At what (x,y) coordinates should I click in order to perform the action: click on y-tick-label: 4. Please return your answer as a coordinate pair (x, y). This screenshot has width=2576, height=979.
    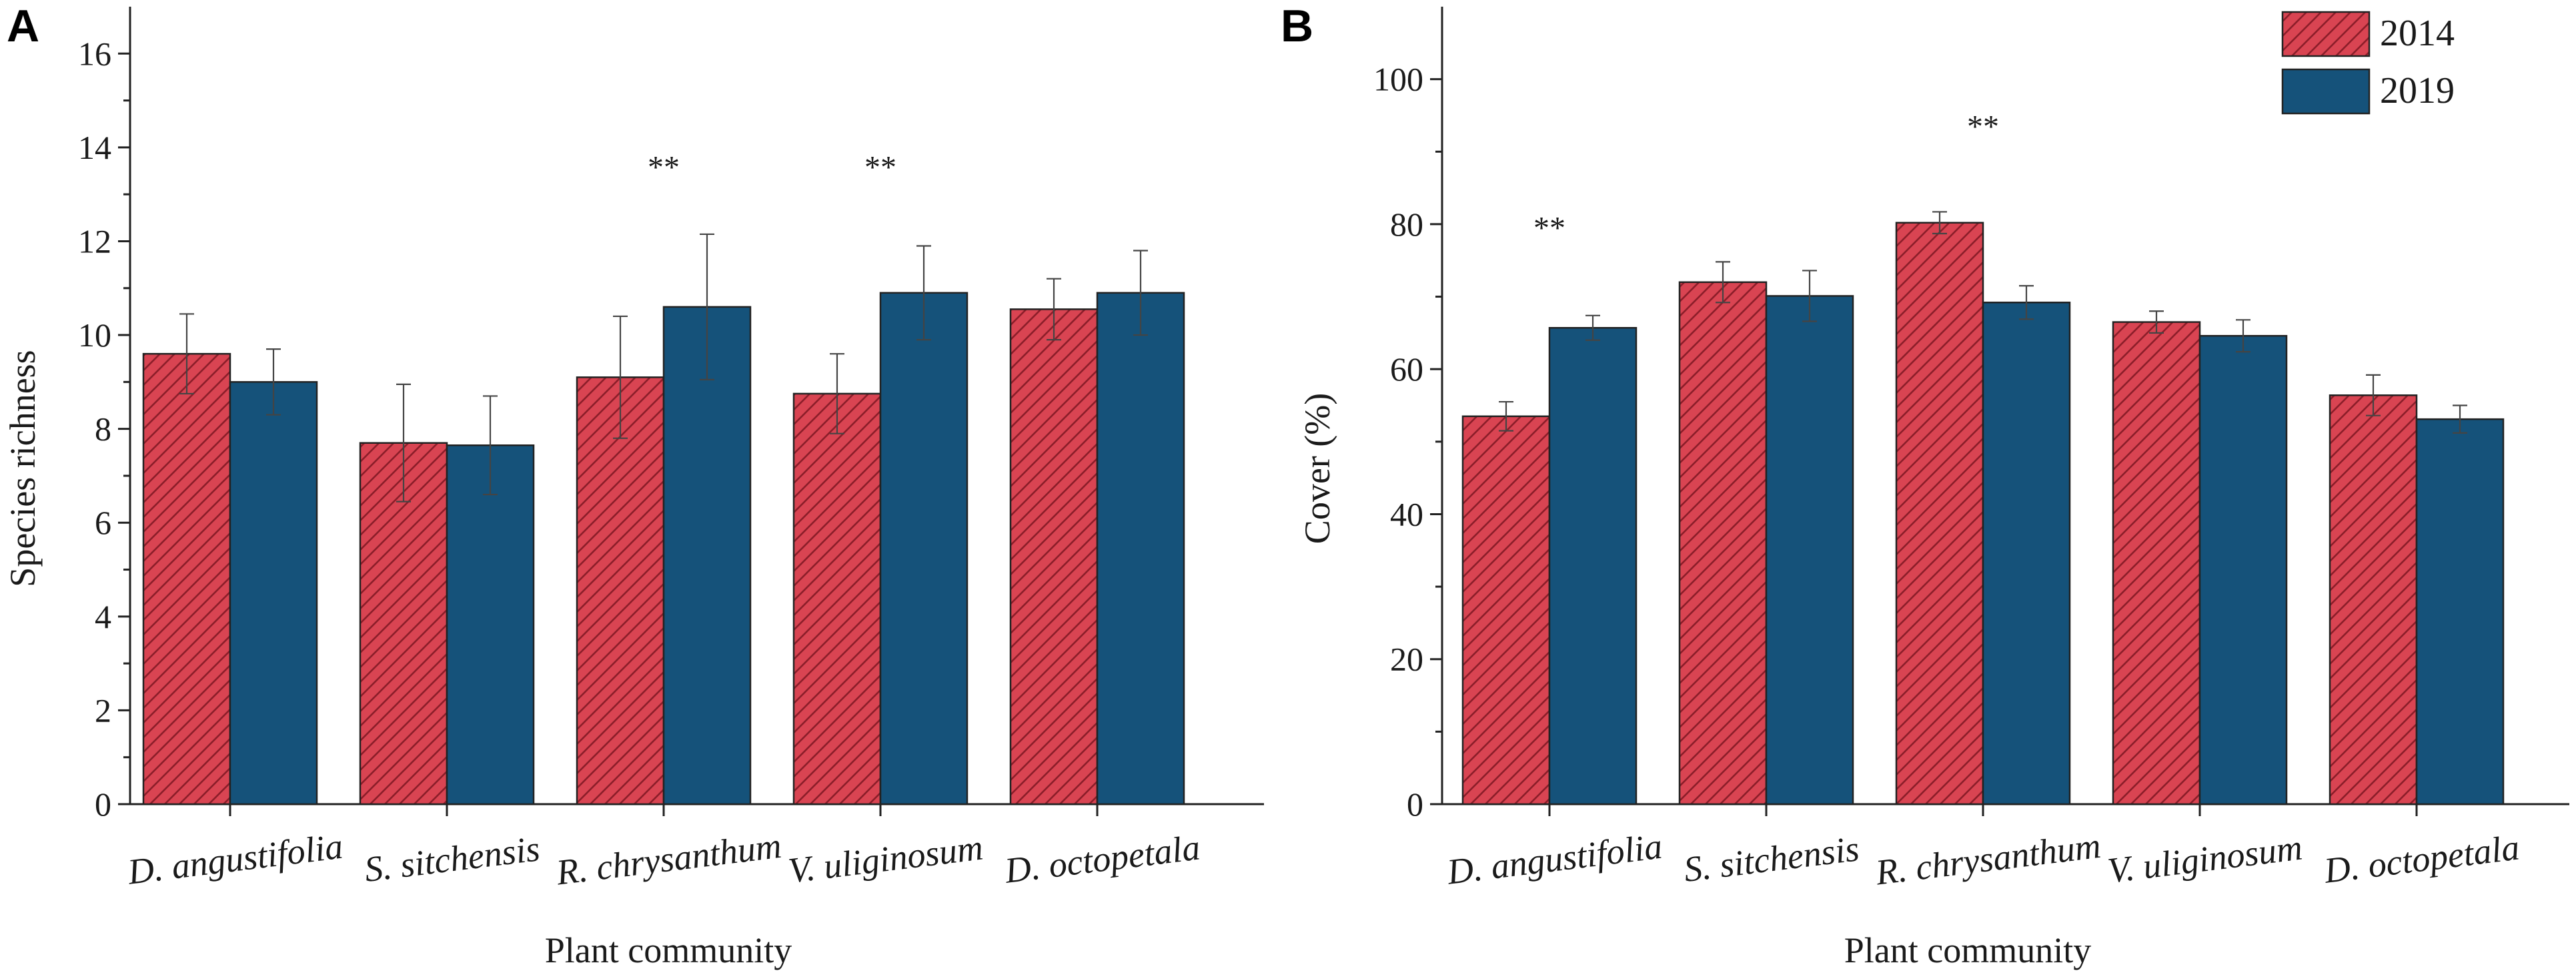
    Looking at the image, I should click on (103, 616).